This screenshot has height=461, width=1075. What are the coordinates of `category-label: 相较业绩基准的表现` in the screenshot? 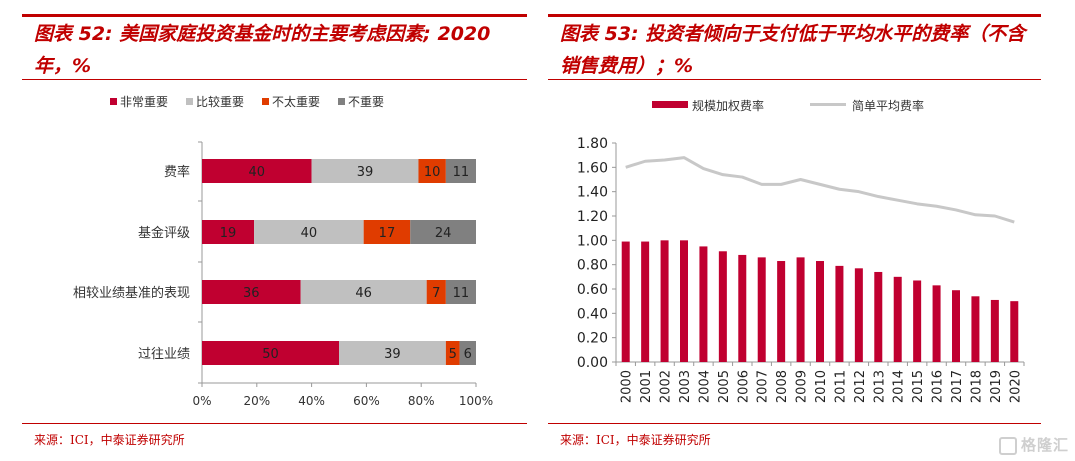 It's located at (131, 293).